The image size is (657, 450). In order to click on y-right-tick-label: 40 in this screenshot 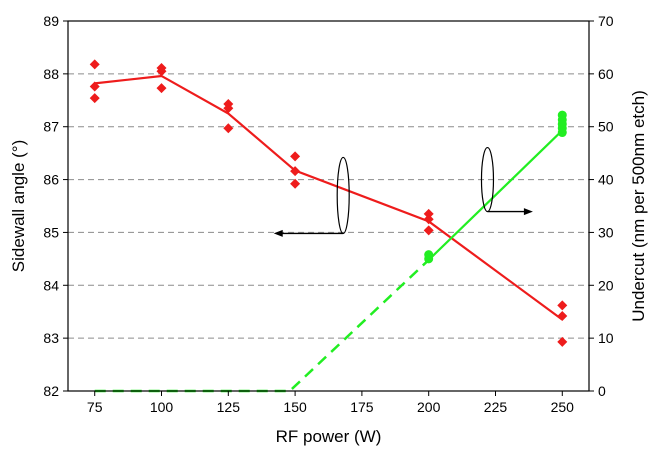, I will do `click(606, 180)`.